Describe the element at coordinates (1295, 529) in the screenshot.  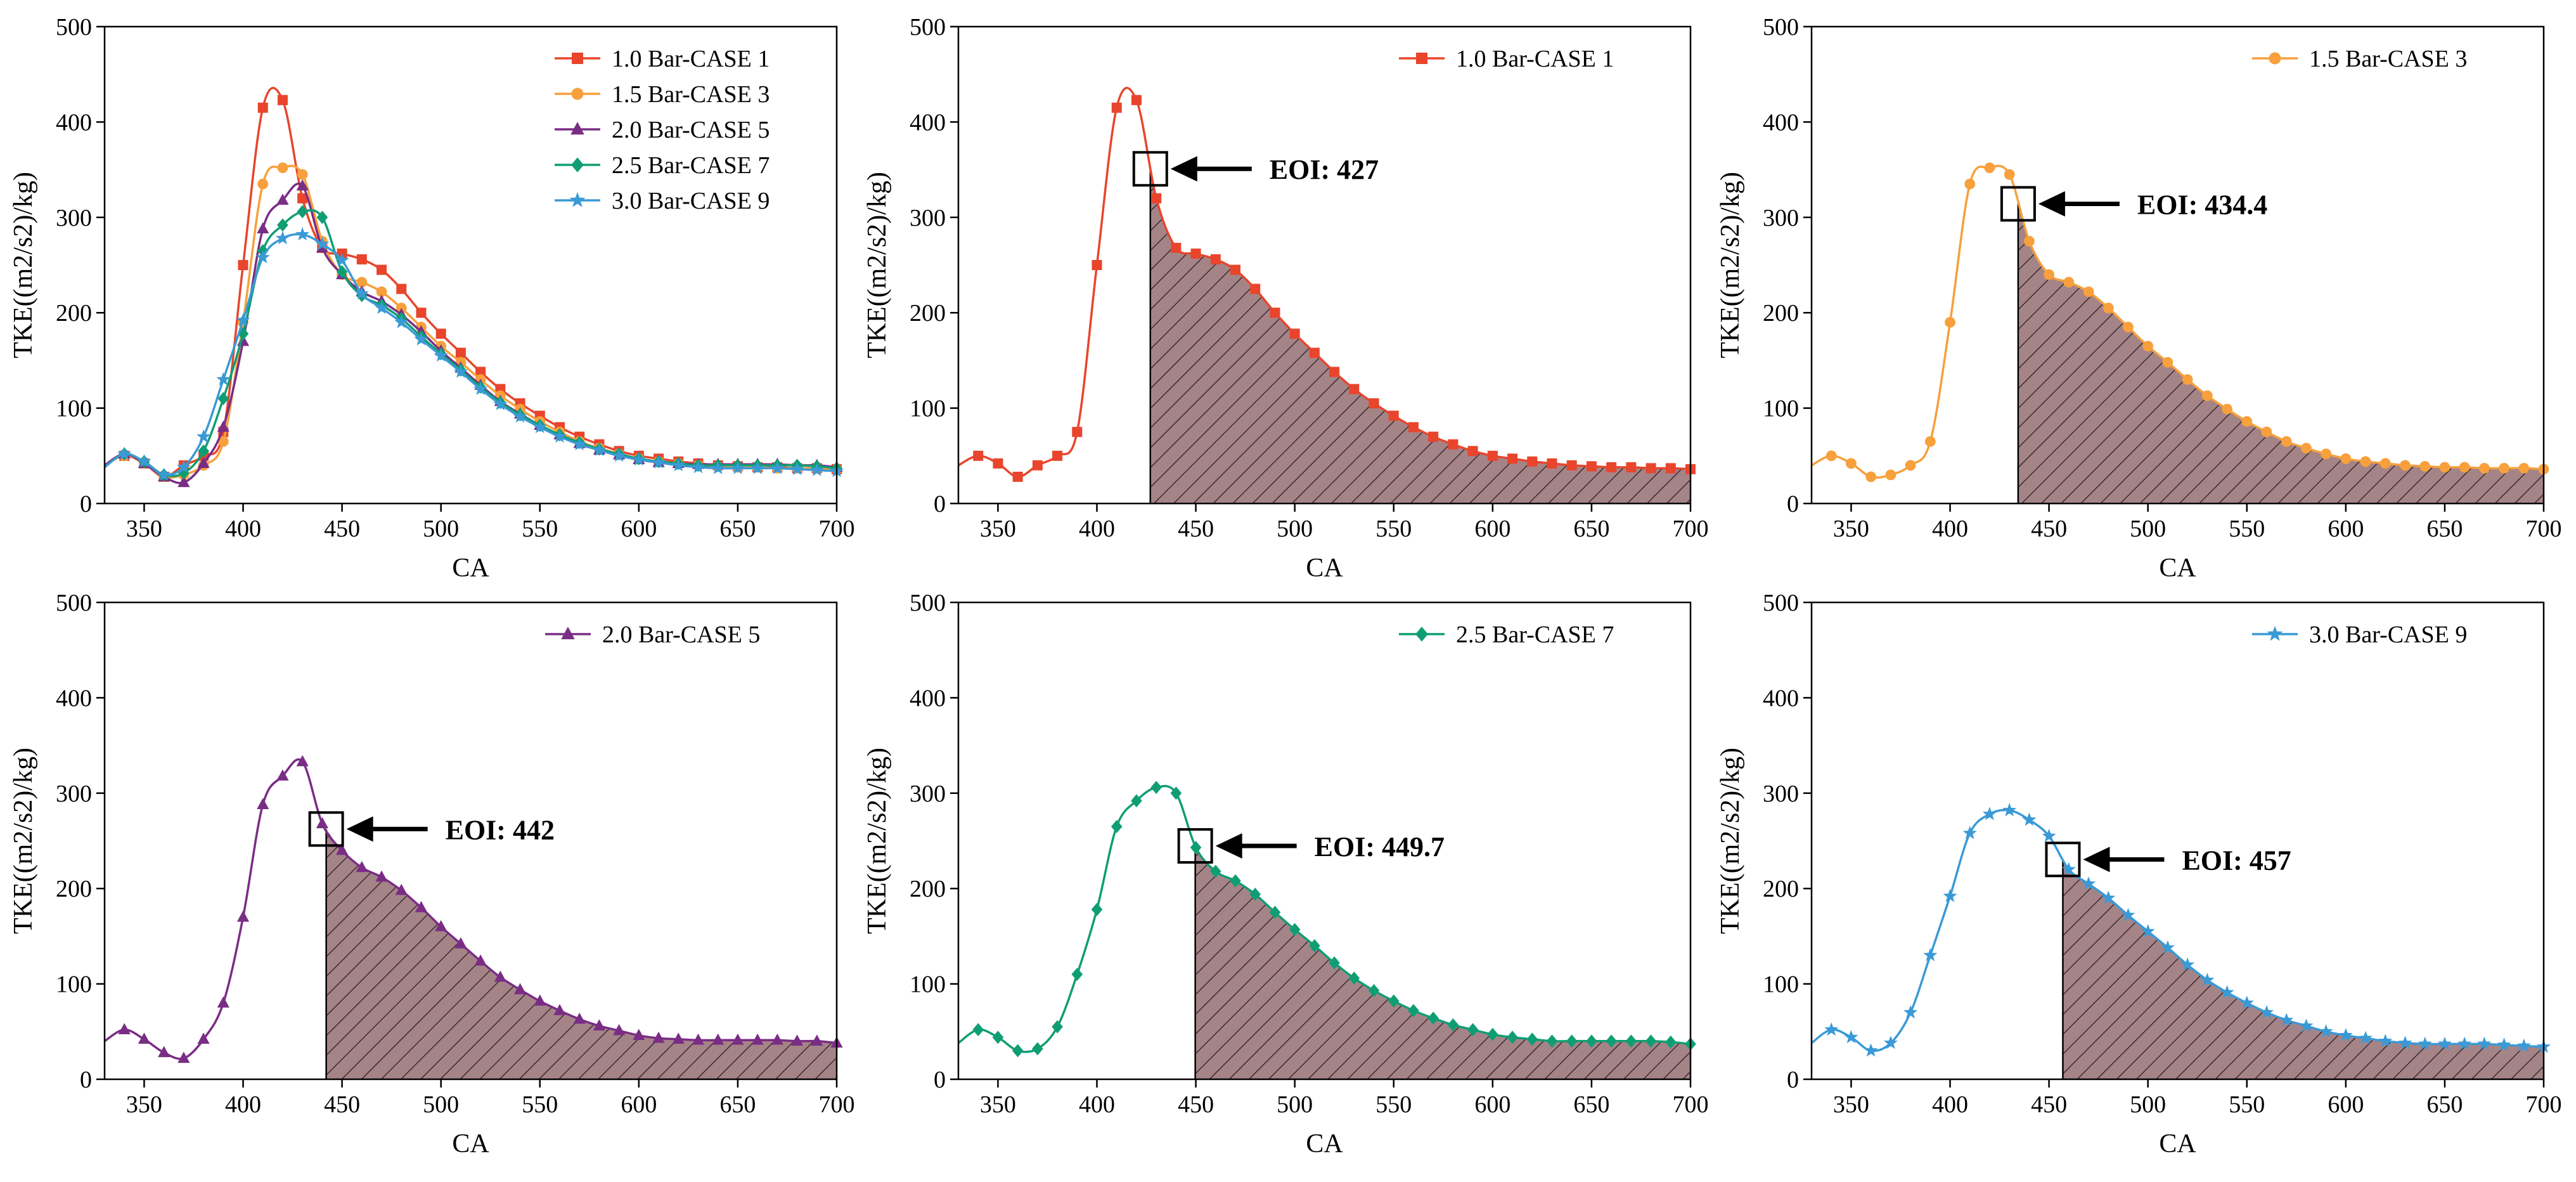
I see `x-tick-label: 500` at that location.